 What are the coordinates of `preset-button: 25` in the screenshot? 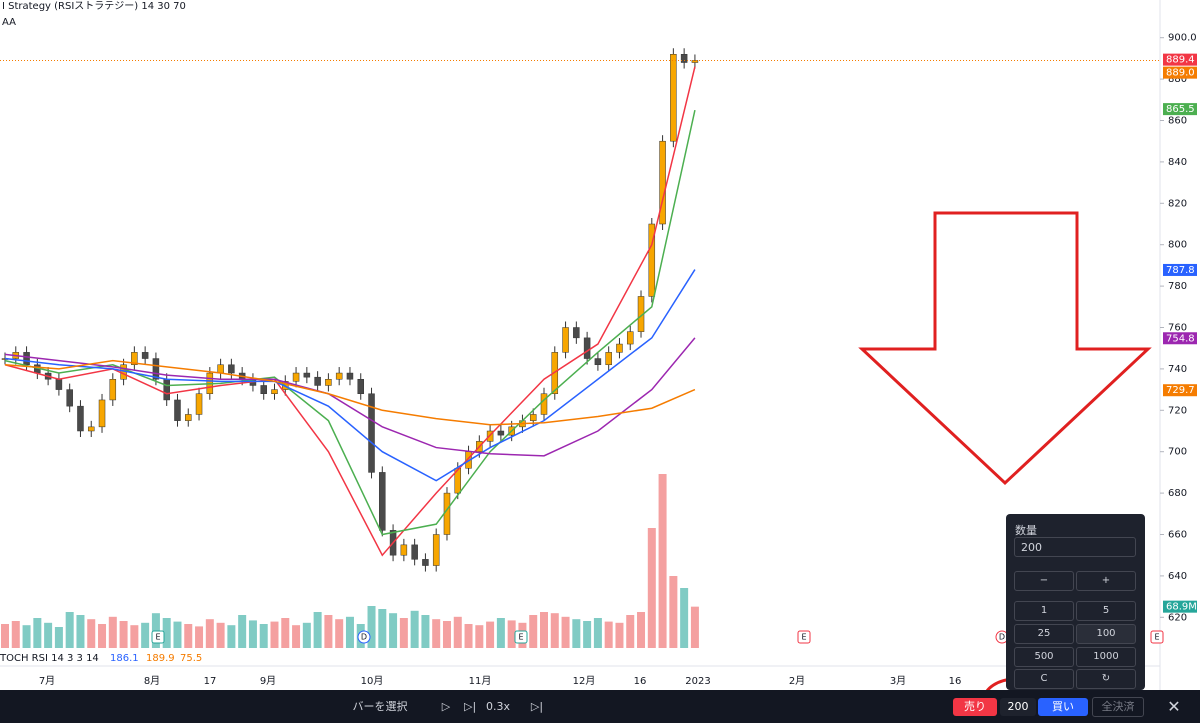 It's located at (1044, 634).